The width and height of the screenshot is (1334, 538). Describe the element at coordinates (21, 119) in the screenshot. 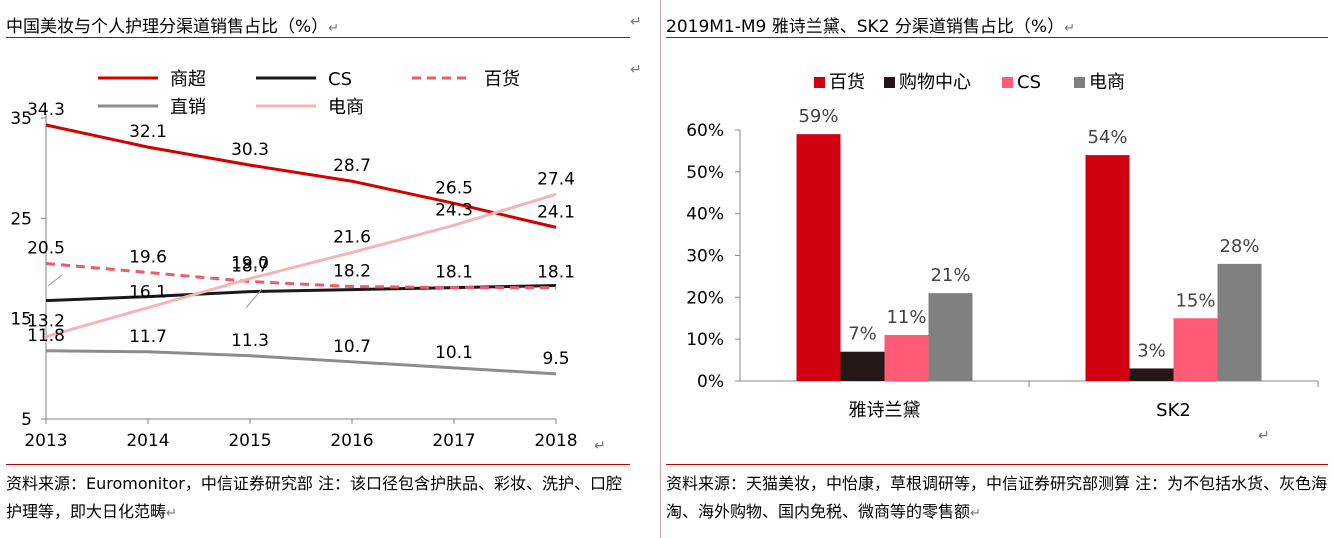

I see `y-tick-label: 35` at that location.